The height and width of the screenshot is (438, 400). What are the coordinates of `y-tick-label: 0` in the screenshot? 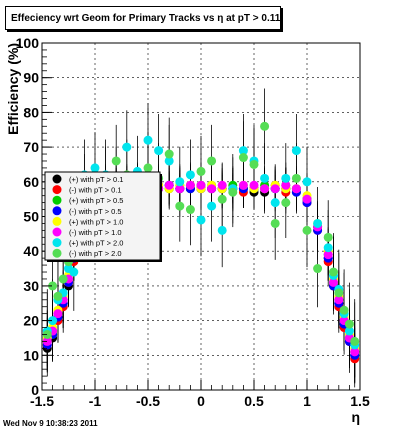 It's located at (35, 390).